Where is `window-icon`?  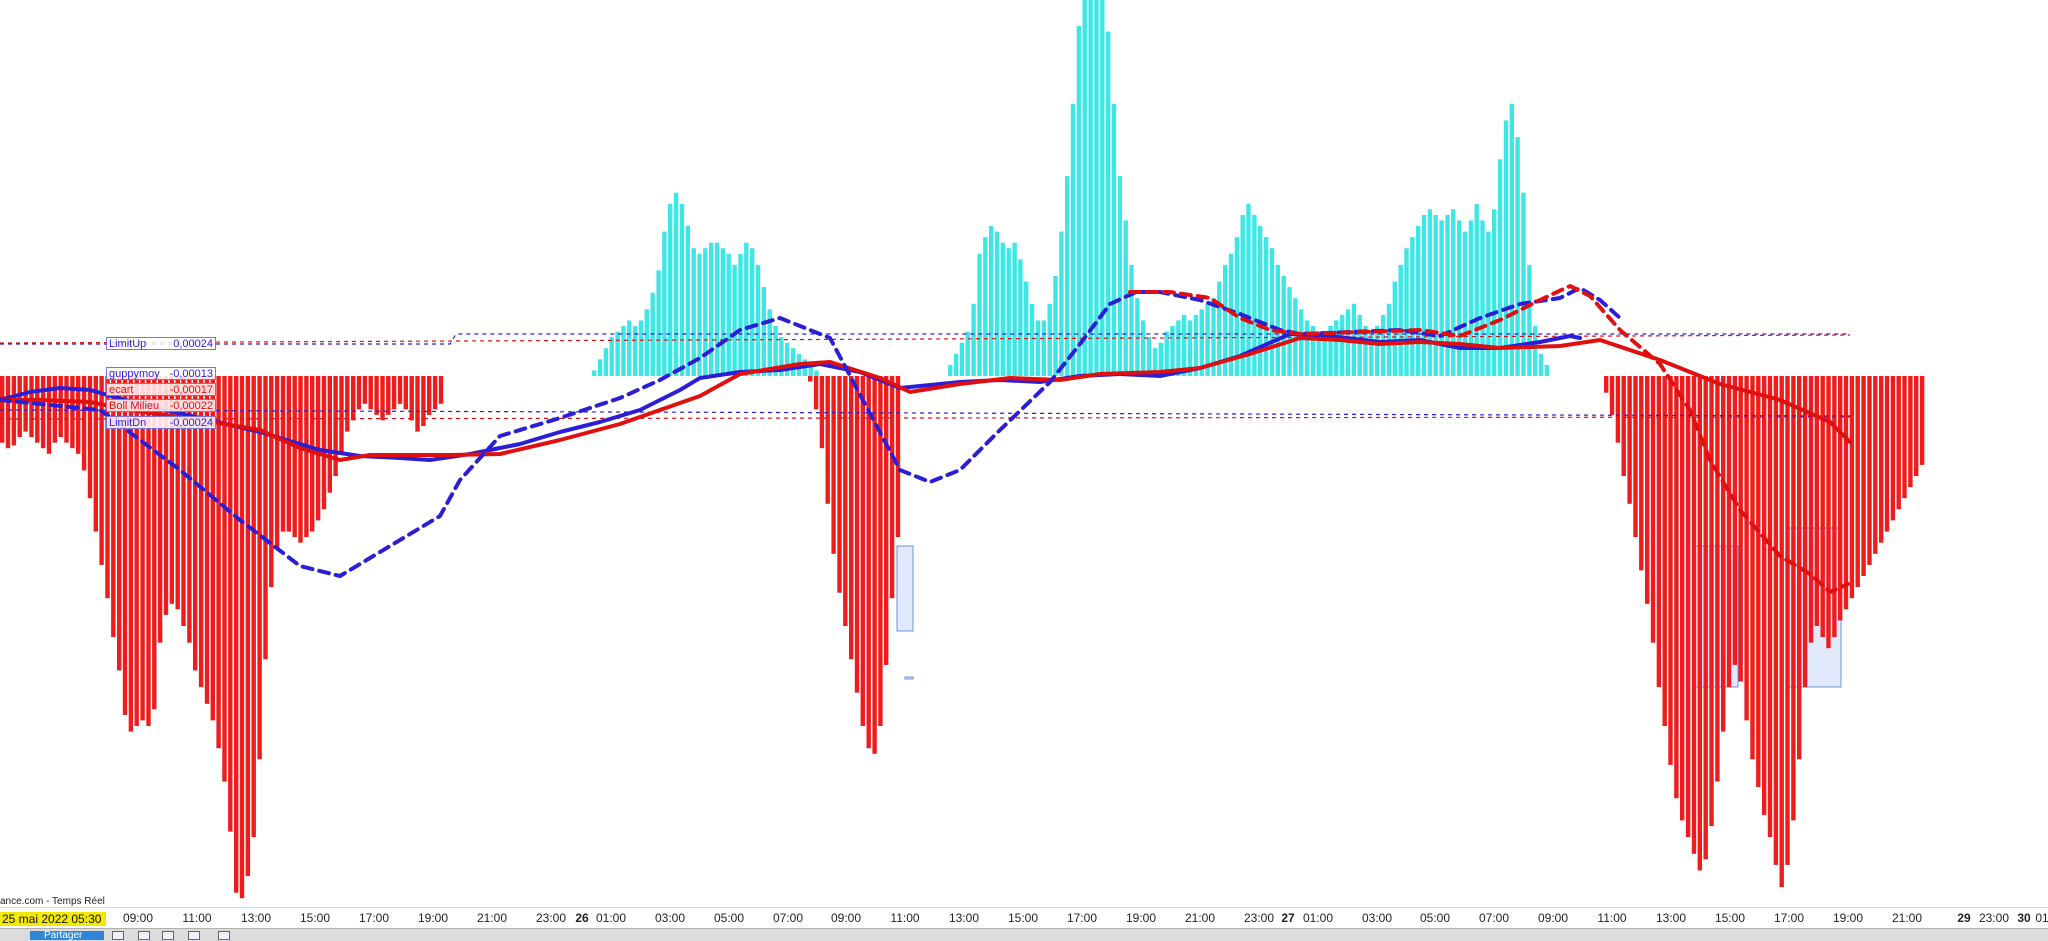
window-icon is located at coordinates (194, 935).